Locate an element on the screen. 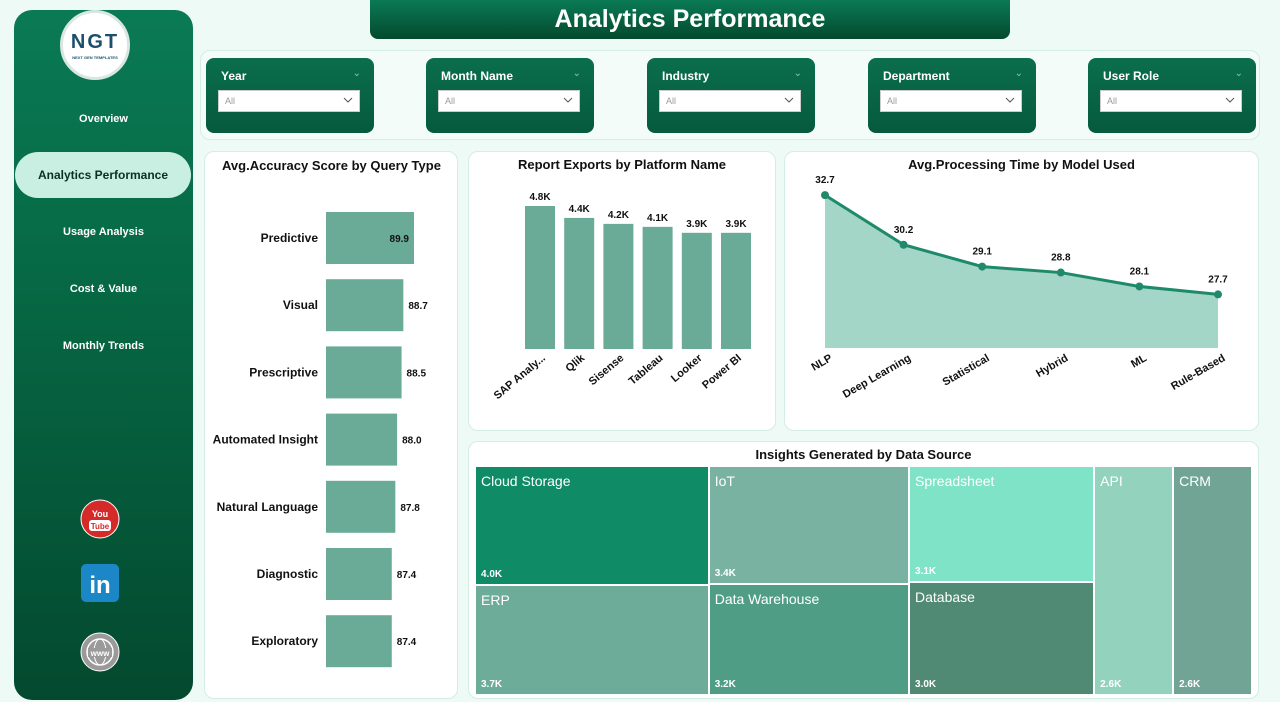 Image resolution: width=1280 pixels, height=702 pixels. slicer-department: Department ⌄ All is located at coordinates (952, 95).